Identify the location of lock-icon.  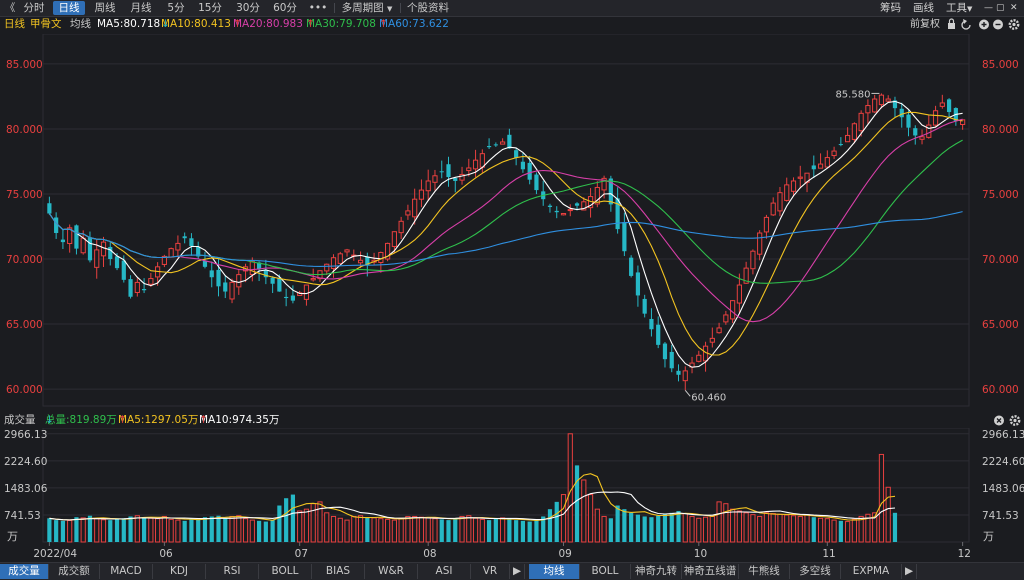
(951, 23).